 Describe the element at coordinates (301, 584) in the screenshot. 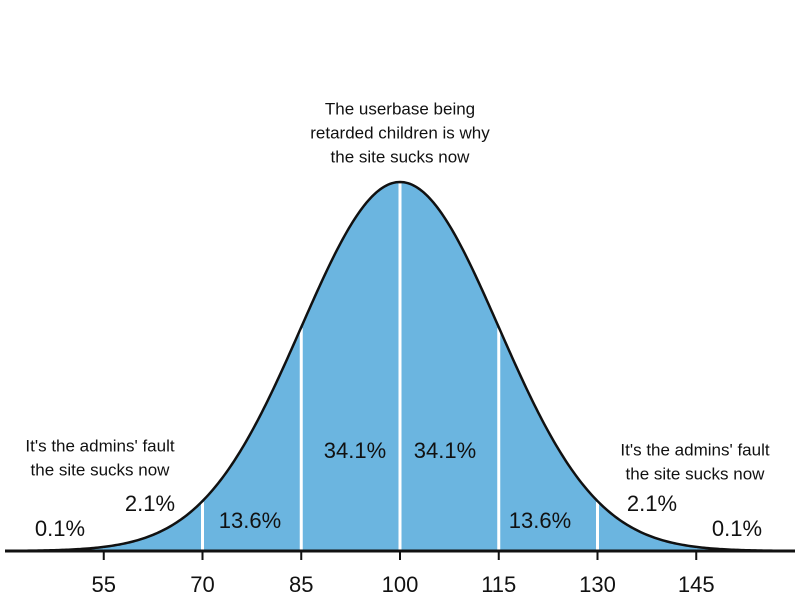

I see `x-tick-label: 85` at that location.